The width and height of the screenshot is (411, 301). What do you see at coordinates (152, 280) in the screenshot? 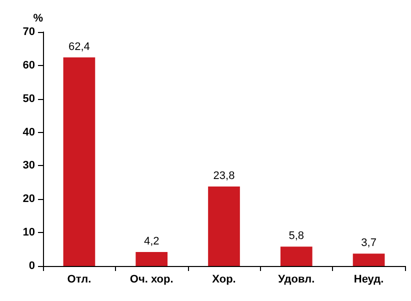
I see `x-tick-label: Оч. хор.` at bounding box center [152, 280].